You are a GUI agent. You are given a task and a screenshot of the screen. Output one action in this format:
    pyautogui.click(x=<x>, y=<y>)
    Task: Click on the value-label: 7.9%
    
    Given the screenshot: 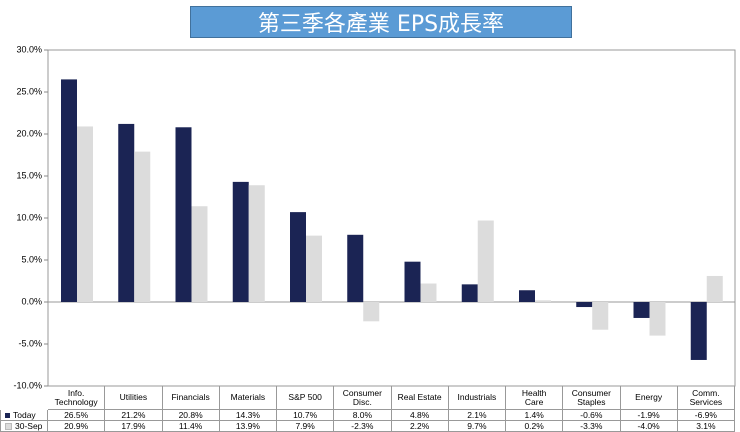 What is the action you would take?
    pyautogui.click(x=306, y=426)
    